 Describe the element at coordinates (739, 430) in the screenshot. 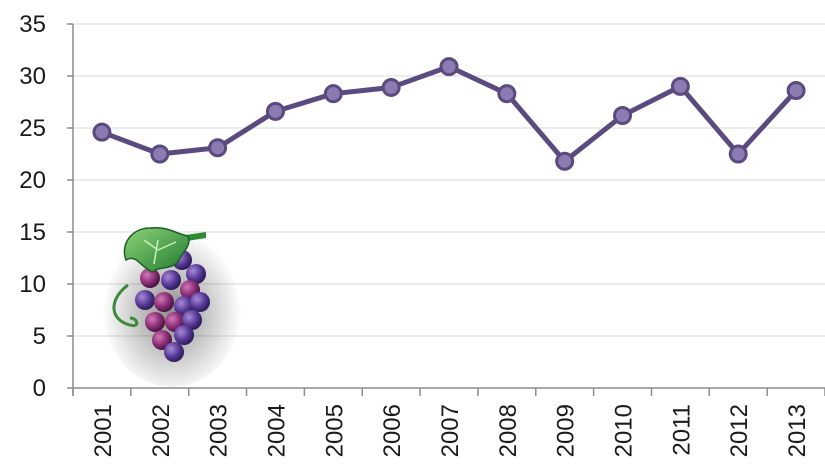

I see `x-tick-label: 2012` at that location.